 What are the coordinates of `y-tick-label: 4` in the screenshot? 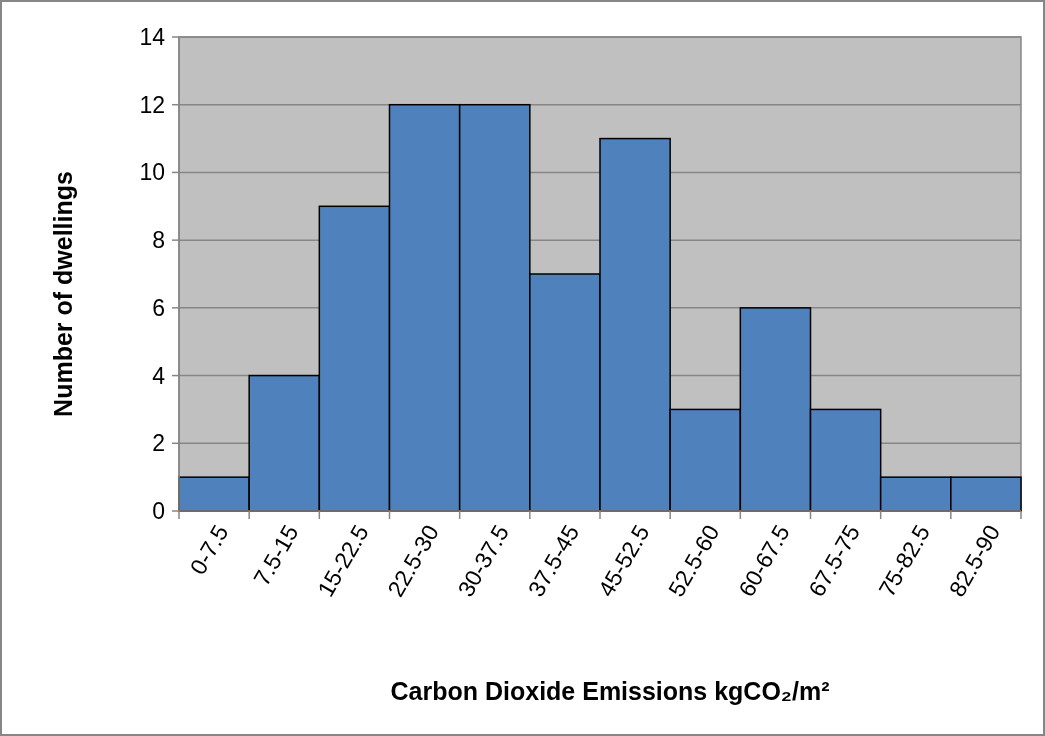 It's located at (159, 375).